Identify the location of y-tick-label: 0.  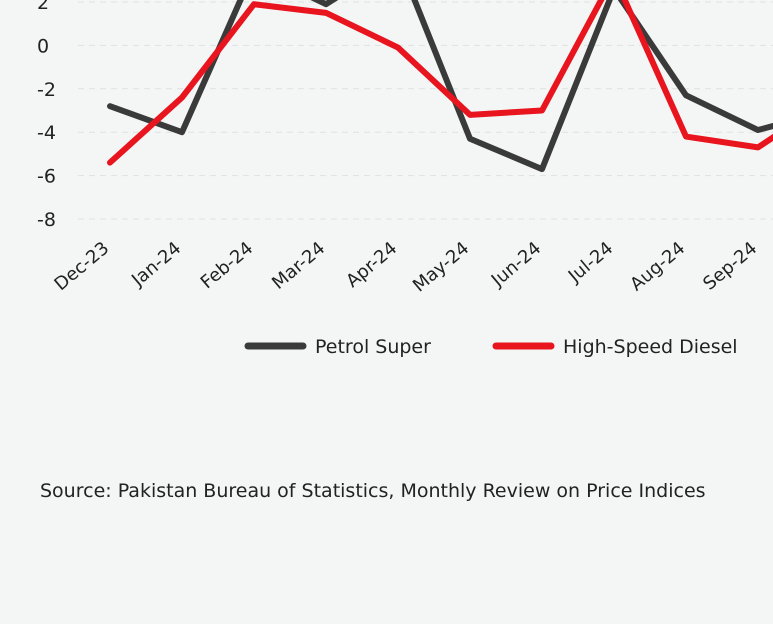
(43, 46).